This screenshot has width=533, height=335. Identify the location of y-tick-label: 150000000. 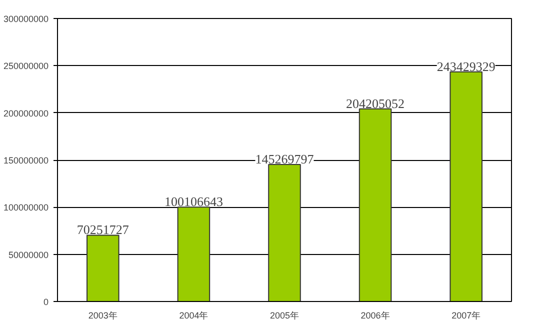
(26, 161).